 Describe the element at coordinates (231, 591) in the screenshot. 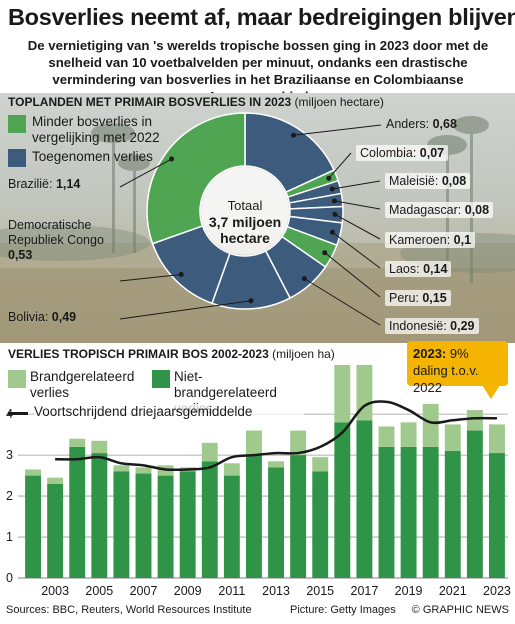

I see `xtick-label-2011: 2011` at that location.